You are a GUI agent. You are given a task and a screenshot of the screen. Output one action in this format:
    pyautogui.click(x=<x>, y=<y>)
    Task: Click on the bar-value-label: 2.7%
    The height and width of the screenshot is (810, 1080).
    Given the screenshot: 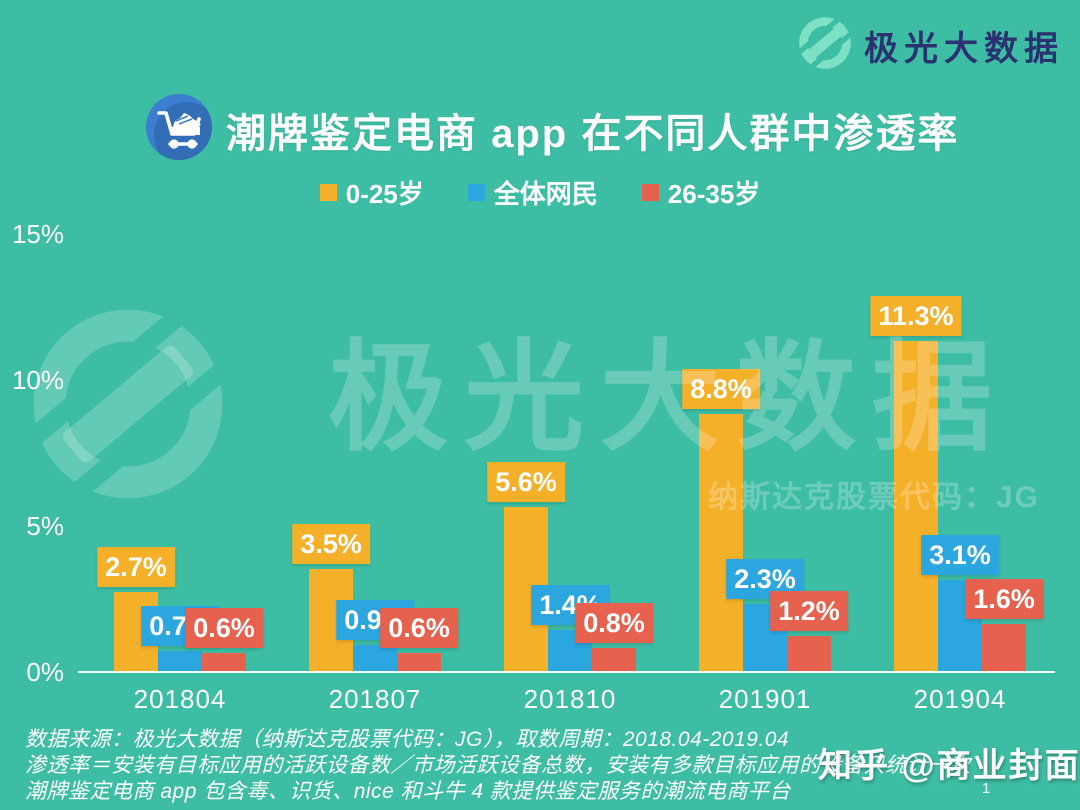 What is the action you would take?
    pyautogui.click(x=136, y=567)
    